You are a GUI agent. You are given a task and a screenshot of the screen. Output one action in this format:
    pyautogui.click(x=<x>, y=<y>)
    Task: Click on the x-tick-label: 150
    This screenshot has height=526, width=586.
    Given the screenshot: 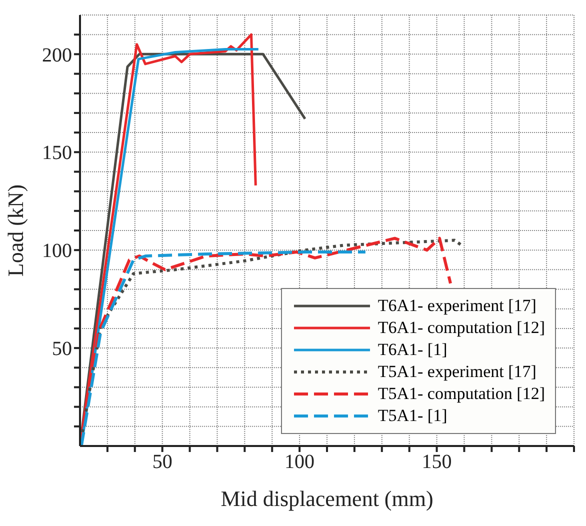 What is the action you would take?
    pyautogui.click(x=437, y=462)
    